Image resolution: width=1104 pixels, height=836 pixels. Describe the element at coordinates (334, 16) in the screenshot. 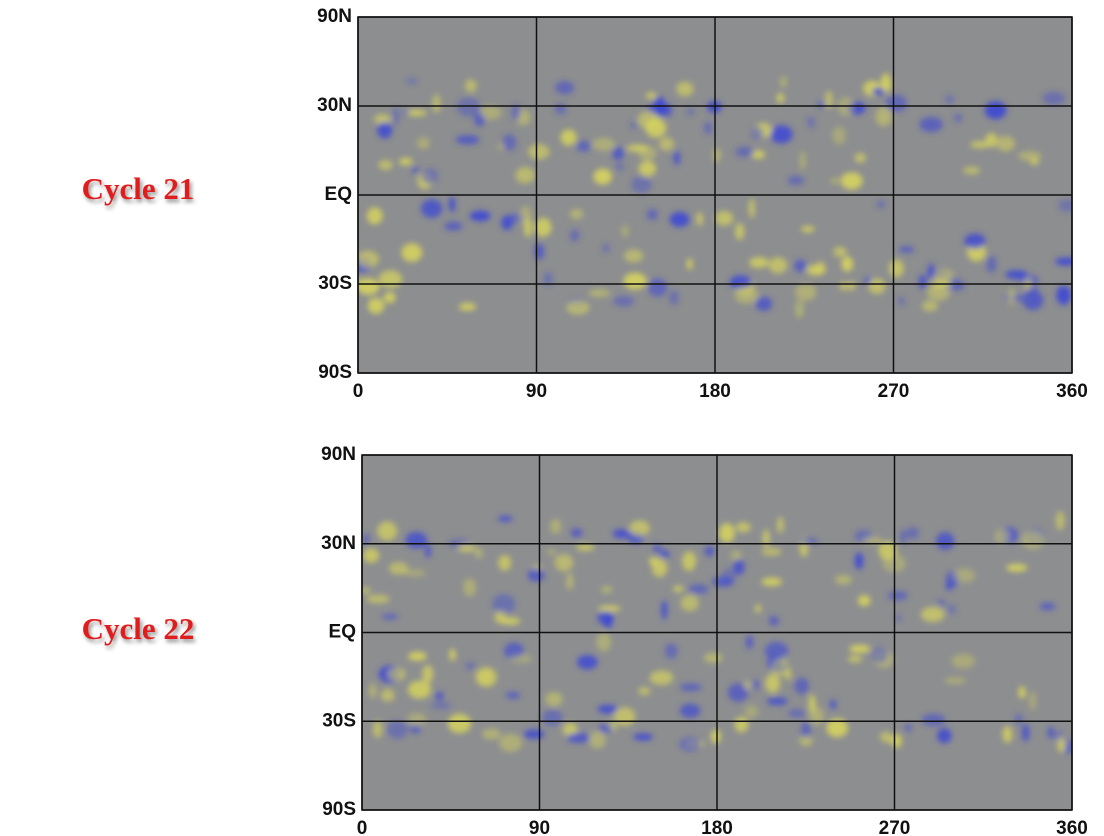

I see `y-tick-label: 90N` at that location.